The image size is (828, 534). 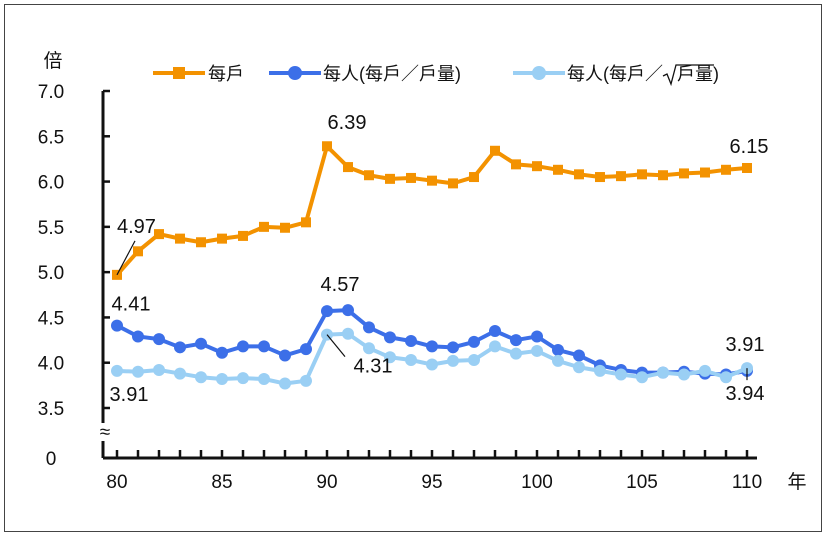 What do you see at coordinates (51, 318) in the screenshot?
I see `y-tick-label-5: 4.5` at bounding box center [51, 318].